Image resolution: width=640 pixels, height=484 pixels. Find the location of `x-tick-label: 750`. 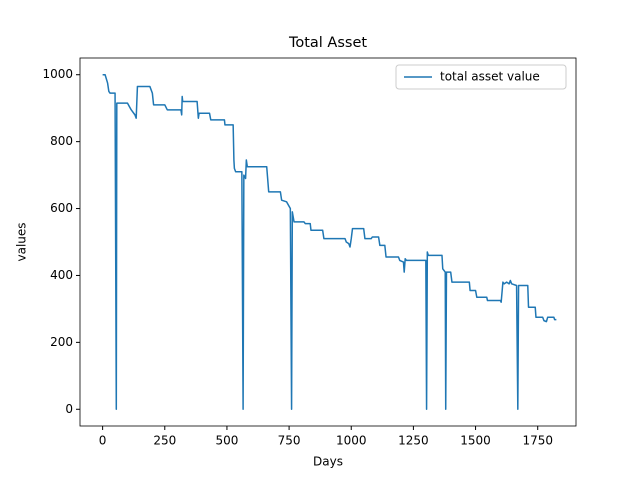

x-tick-label: 750 is located at coordinates (289, 441).